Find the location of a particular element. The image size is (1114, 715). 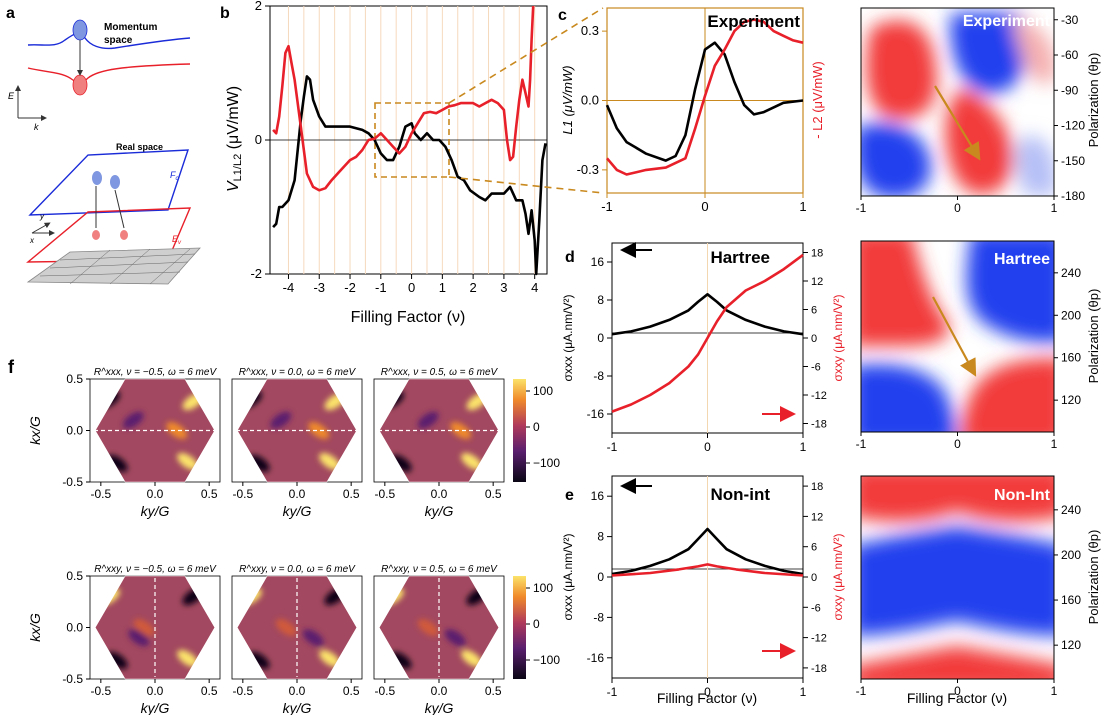

electron-wavepacket is located at coordinates (80, 30).